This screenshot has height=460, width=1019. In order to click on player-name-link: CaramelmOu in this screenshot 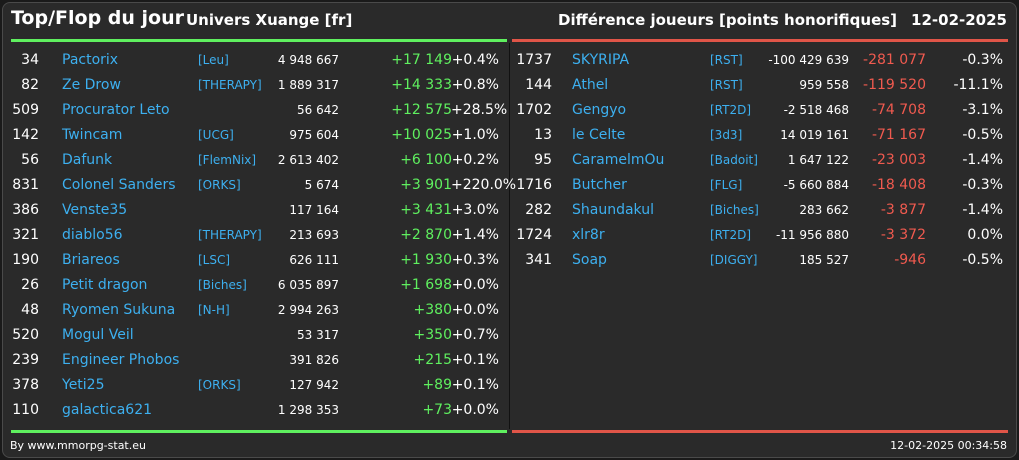, I will do `click(618, 160)`.